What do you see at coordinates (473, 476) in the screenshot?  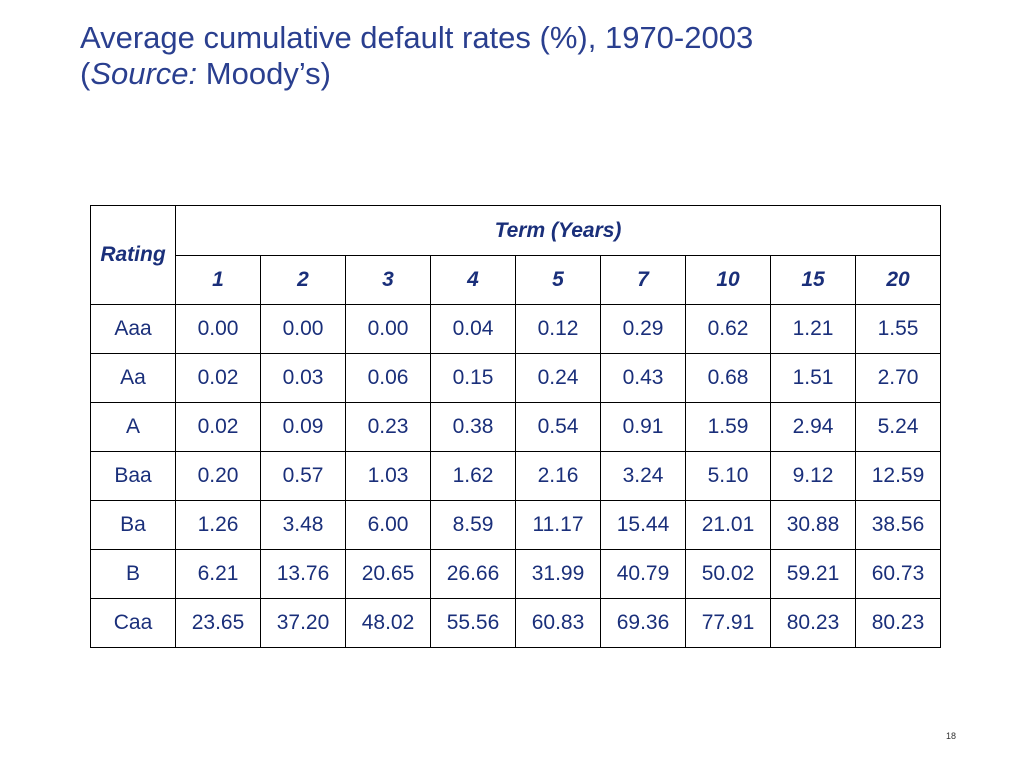 I see `rate-cell: 1.62` at bounding box center [473, 476].